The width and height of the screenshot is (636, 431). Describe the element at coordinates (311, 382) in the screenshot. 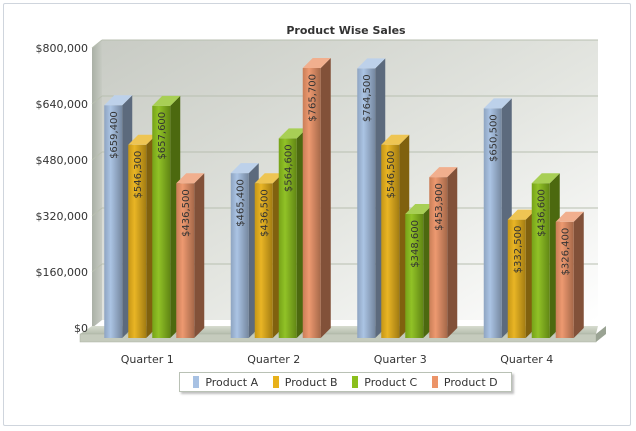

I see `legend-label: Product B` at that location.